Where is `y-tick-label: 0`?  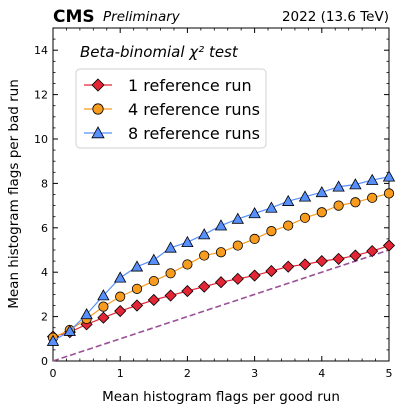 y-tick-label: 0 is located at coordinates (44, 361).